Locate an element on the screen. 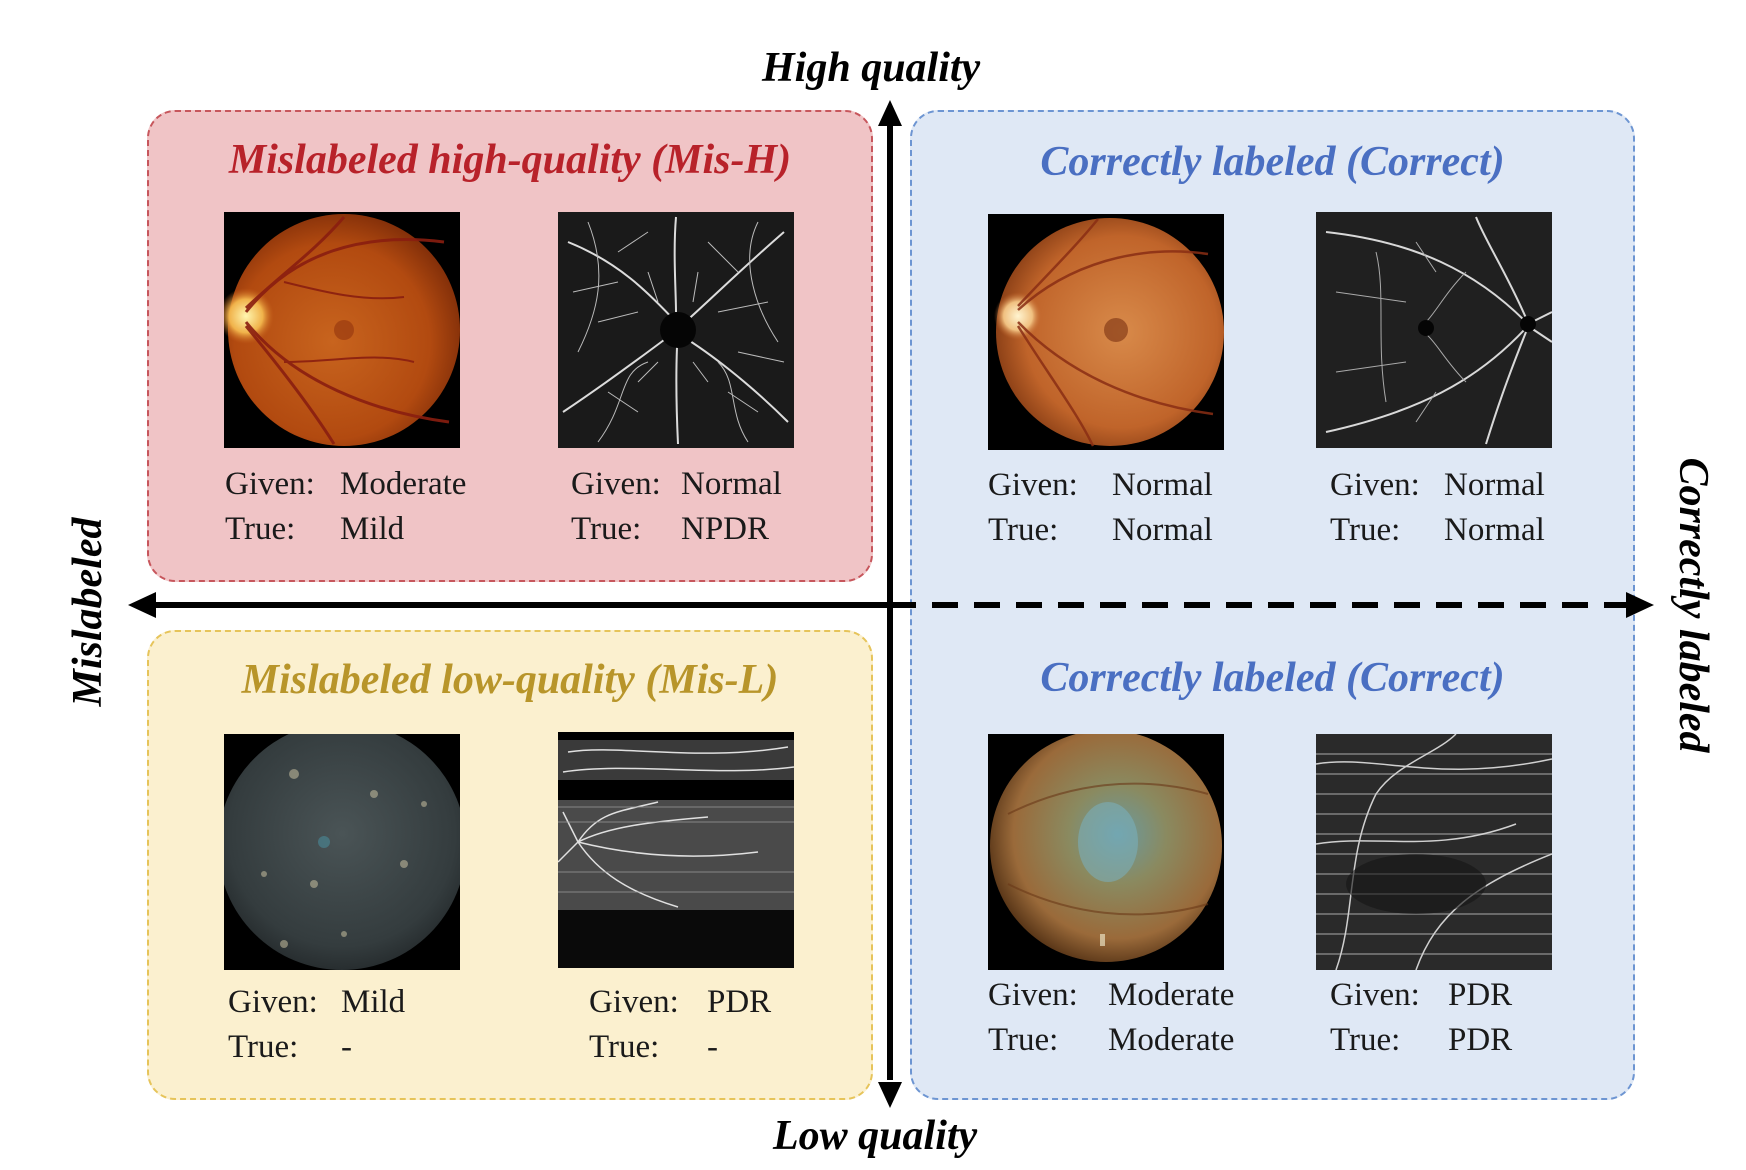 This screenshot has height=1170, width=1746. correct-l-fundus-image is located at coordinates (1106, 852).